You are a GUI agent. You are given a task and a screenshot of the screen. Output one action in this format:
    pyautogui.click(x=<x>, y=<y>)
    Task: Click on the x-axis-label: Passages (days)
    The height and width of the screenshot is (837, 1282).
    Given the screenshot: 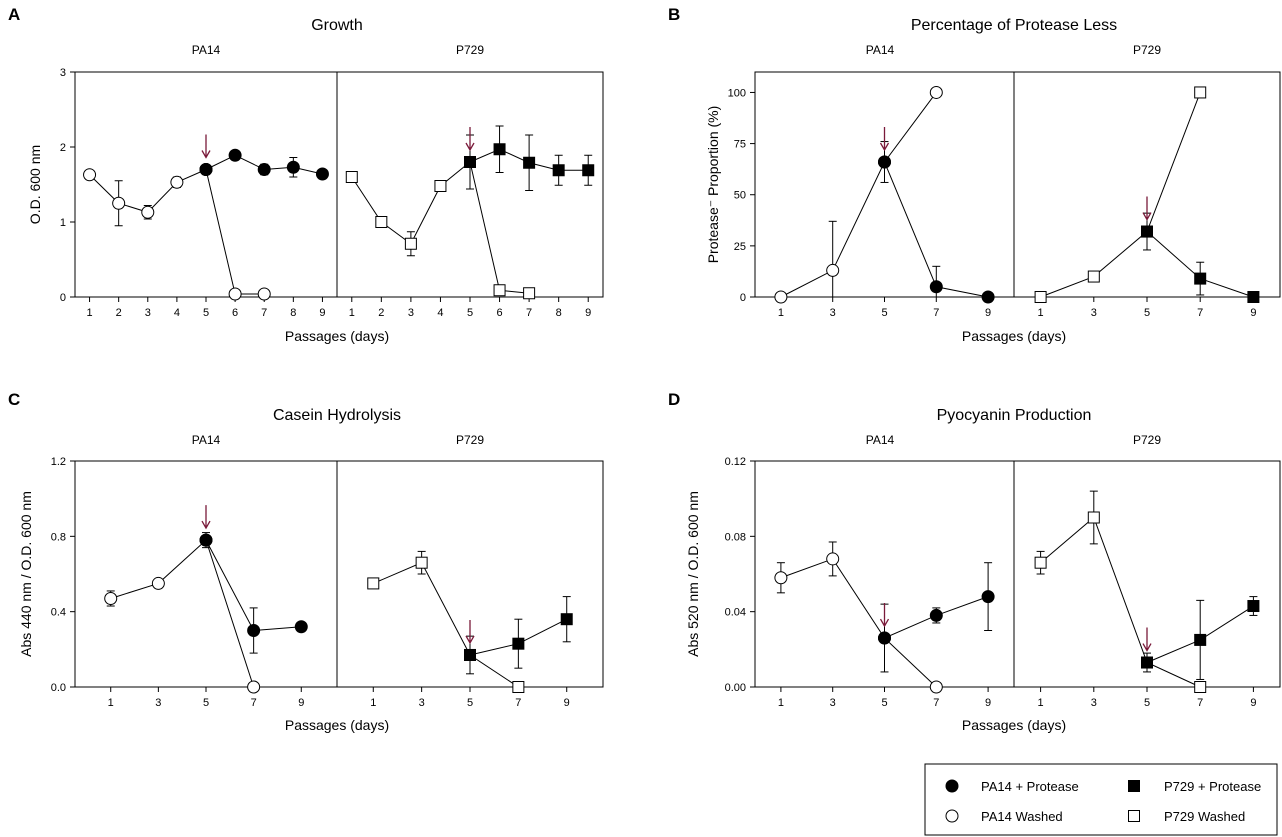 What is the action you would take?
    pyautogui.click(x=1014, y=725)
    